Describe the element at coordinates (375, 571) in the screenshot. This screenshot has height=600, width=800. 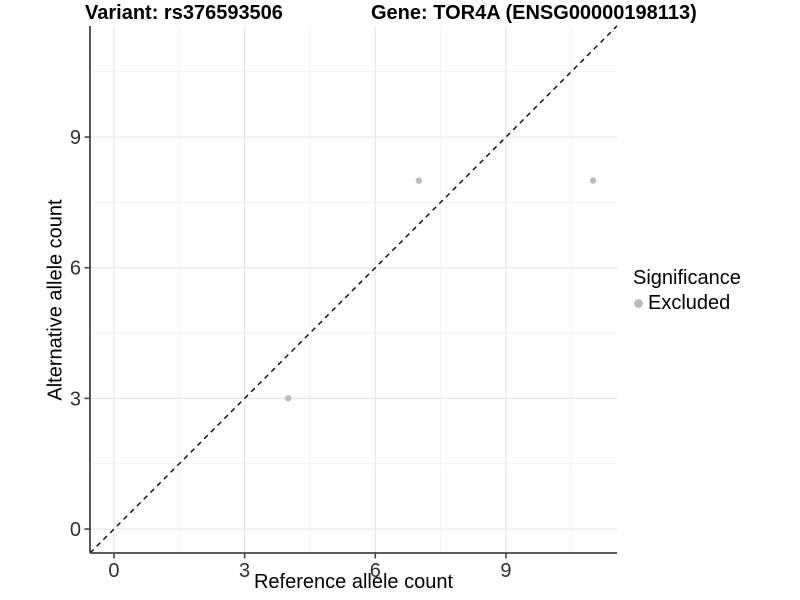
I see `x-tick-label: 6` at that location.